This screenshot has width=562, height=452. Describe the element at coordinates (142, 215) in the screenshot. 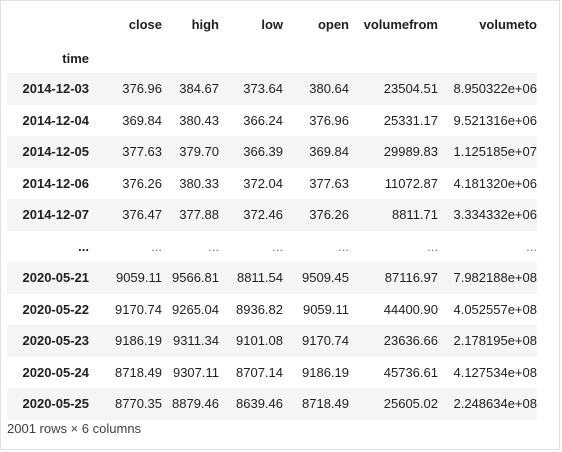

I see `cell-close: 376.47` at that location.